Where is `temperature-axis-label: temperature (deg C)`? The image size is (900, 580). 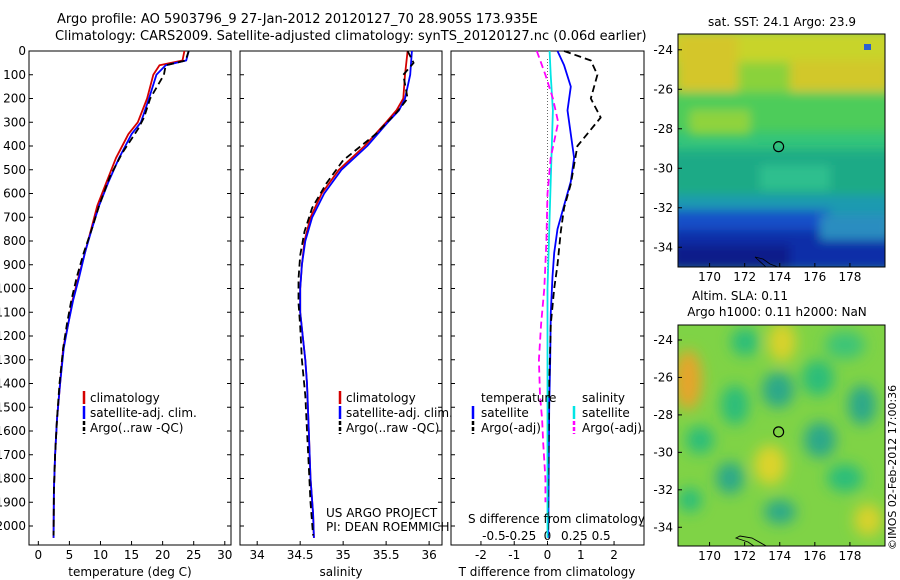 temperature-axis-label: temperature (deg C) is located at coordinates (129, 572).